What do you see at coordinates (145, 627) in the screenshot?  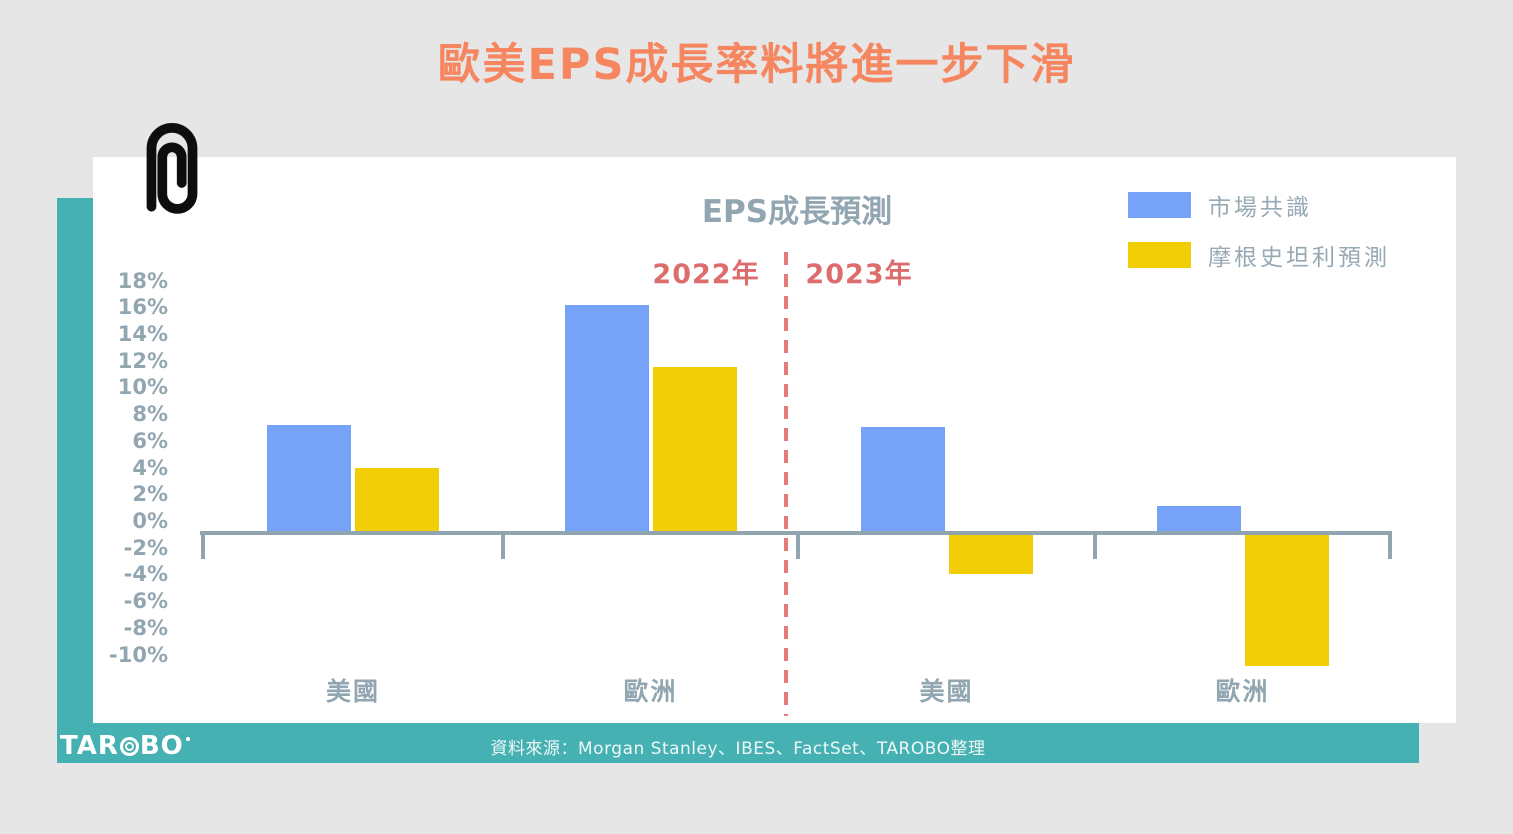 I see `y-axis-tick-label: -8%` at bounding box center [145, 627].